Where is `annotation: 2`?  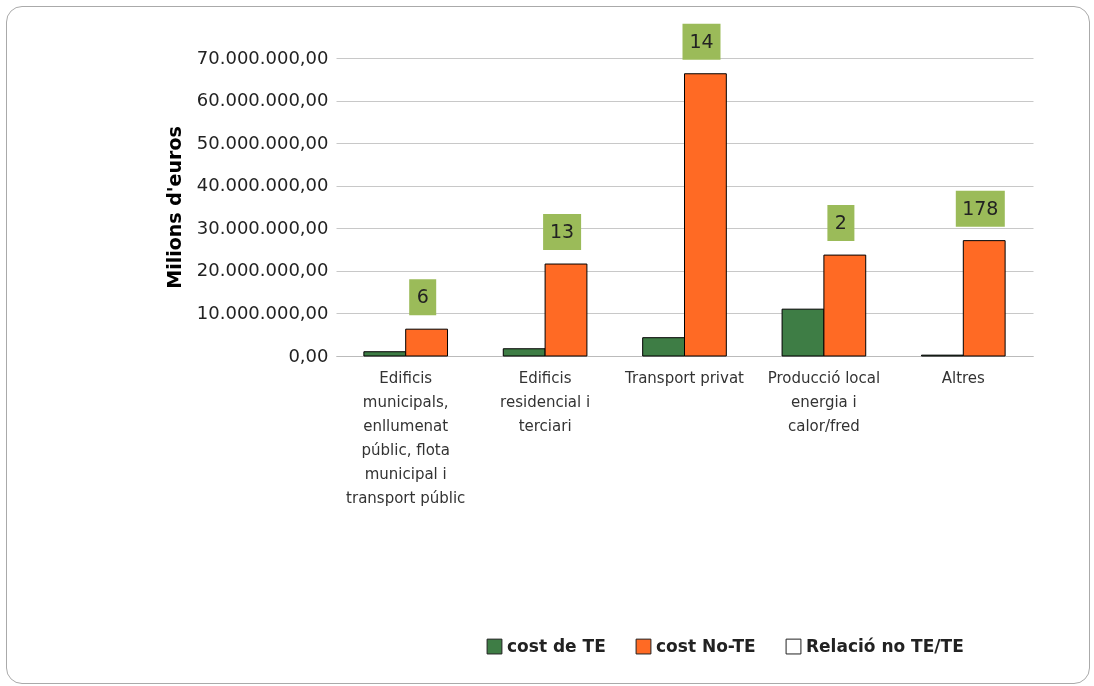
annotation: 2 is located at coordinates (840, 222).